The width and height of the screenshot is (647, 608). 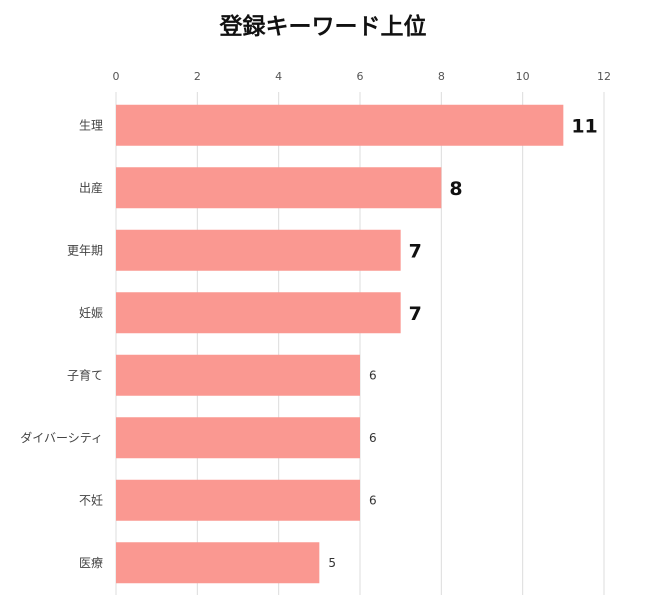 I want to click on x-tick-label: 6, so click(x=360, y=76).